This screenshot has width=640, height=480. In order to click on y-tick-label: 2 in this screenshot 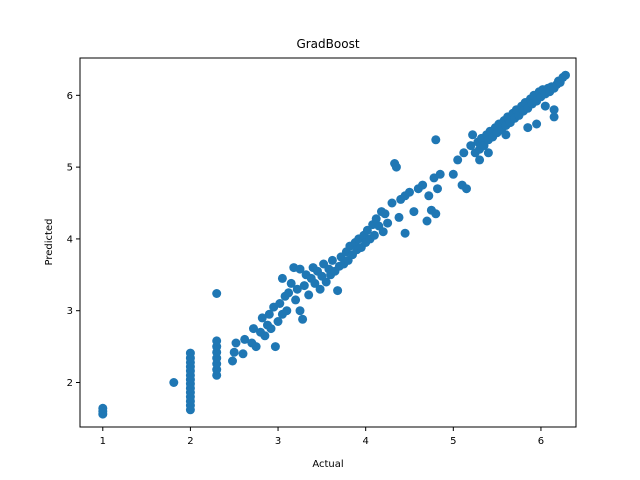, I will do `click(70, 383)`.